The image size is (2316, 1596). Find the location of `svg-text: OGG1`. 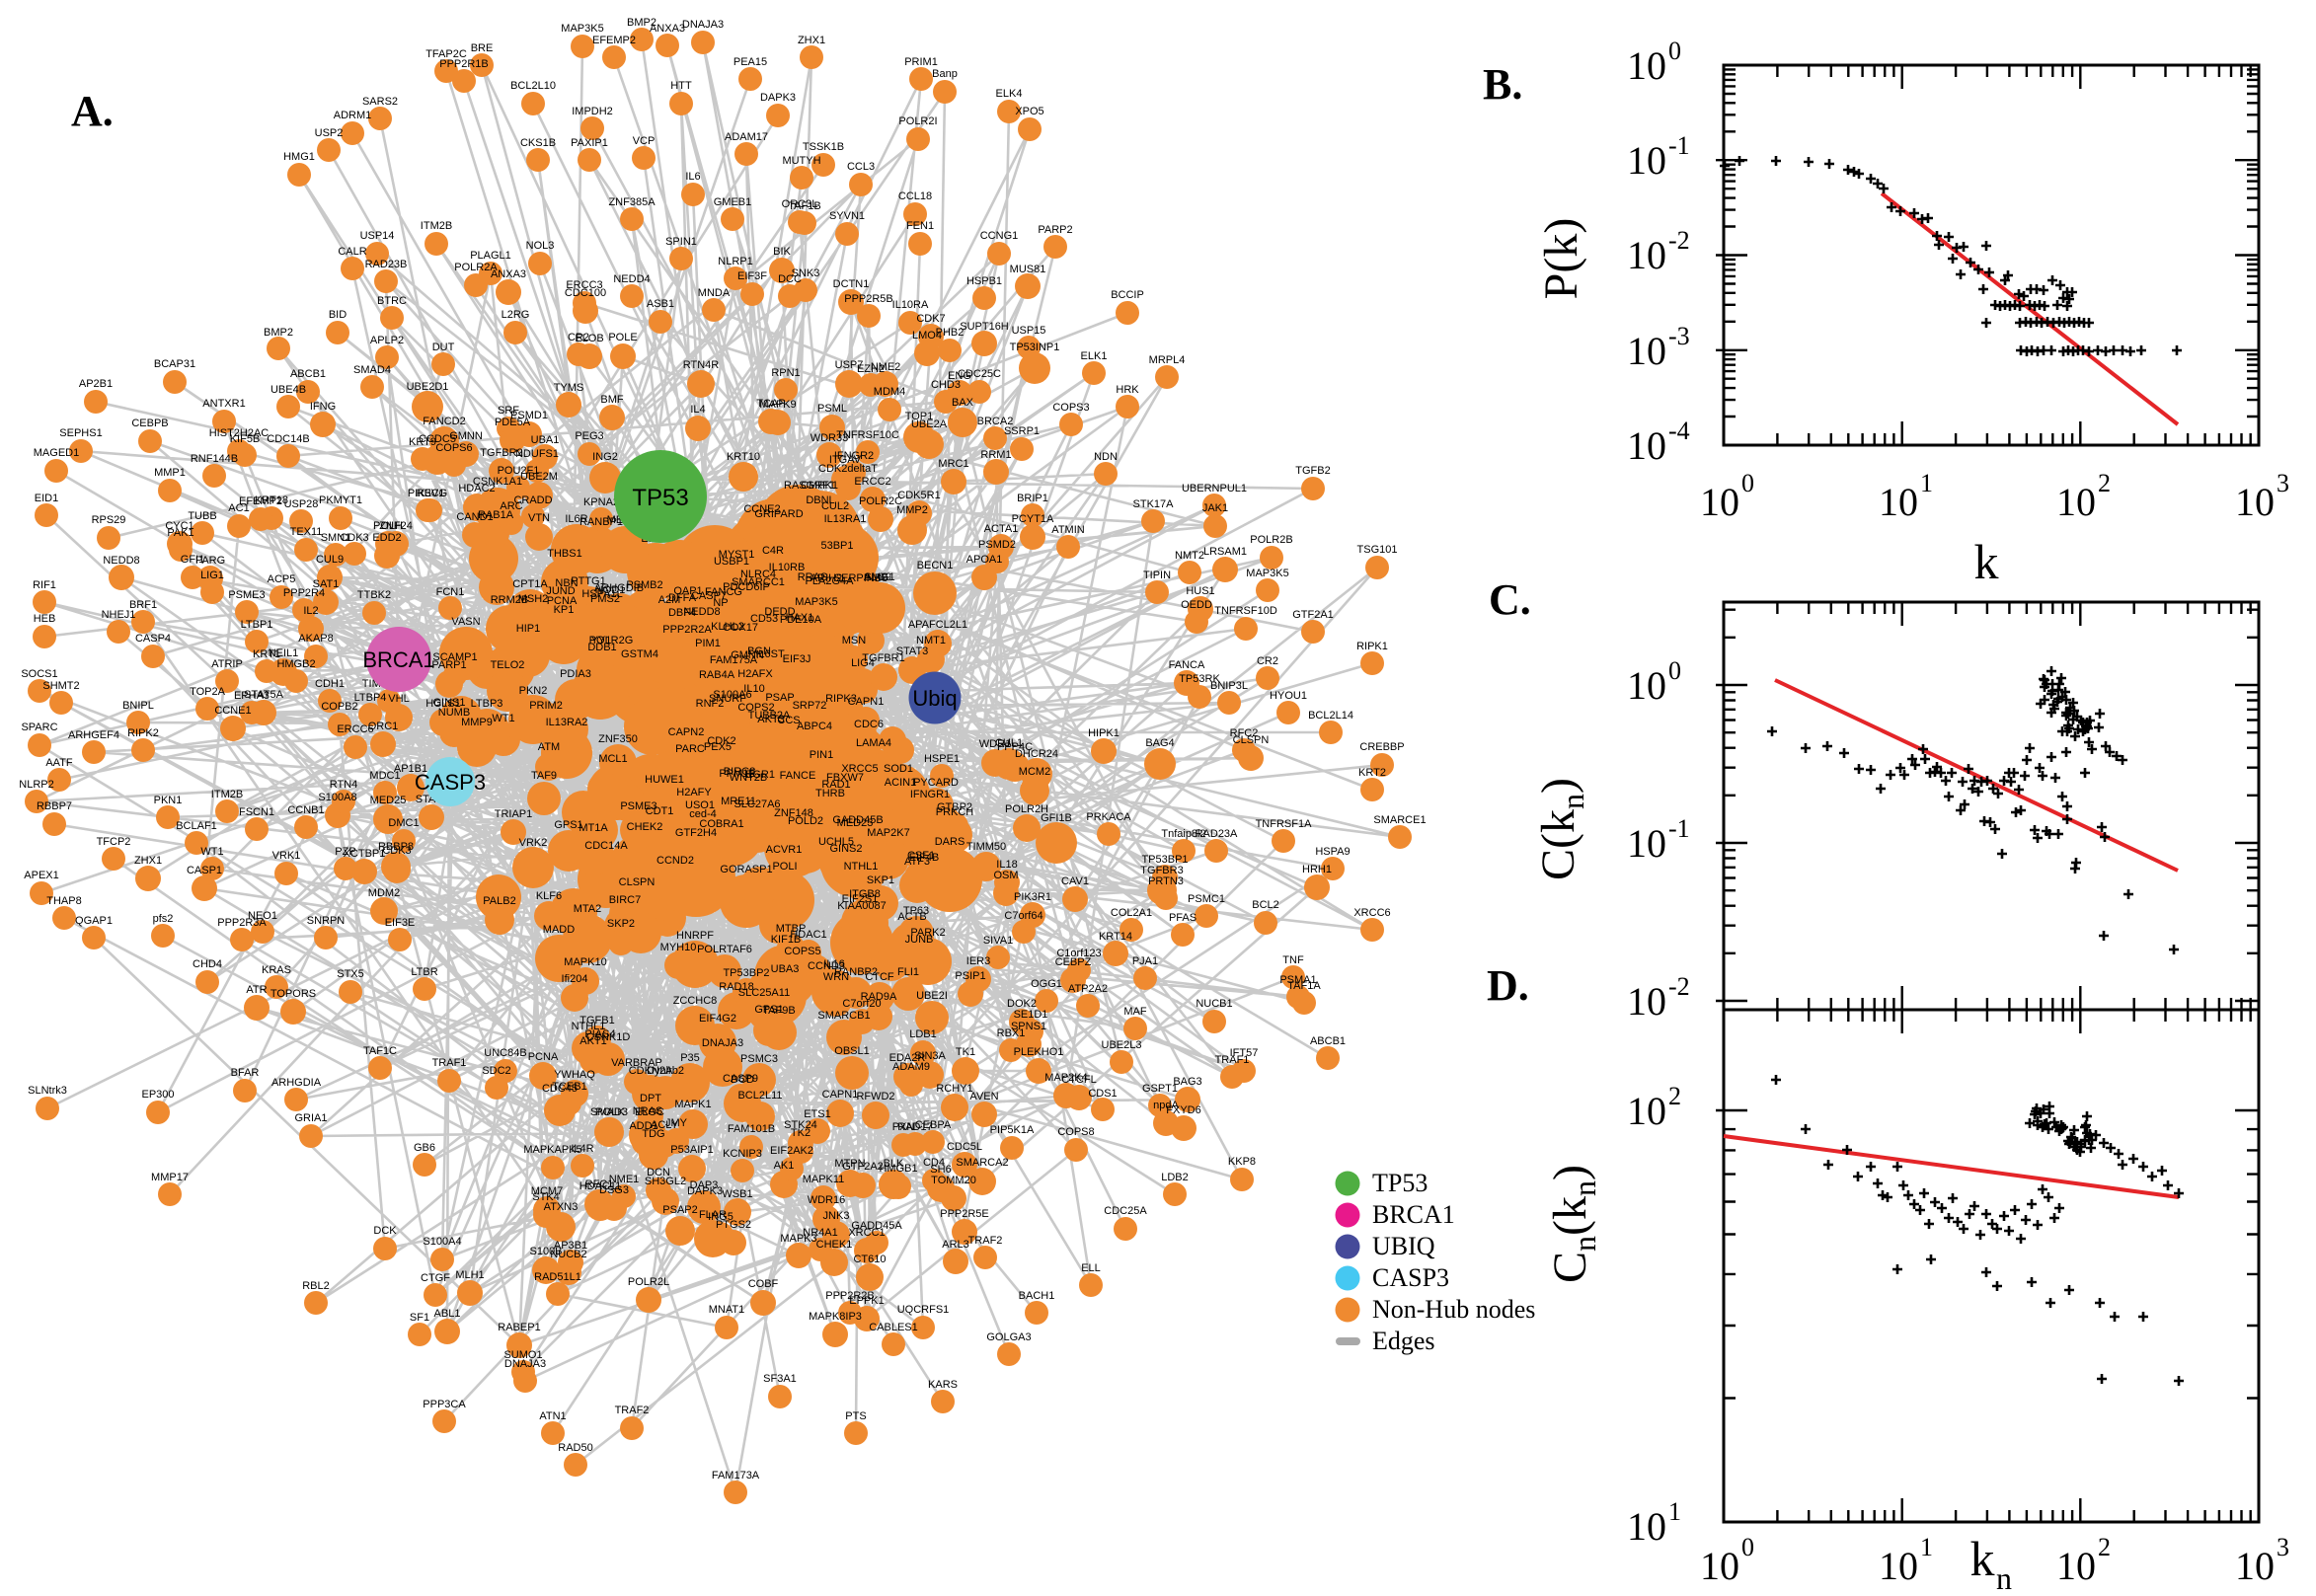

svg-text: OGG1 is located at coordinates (1046, 984).